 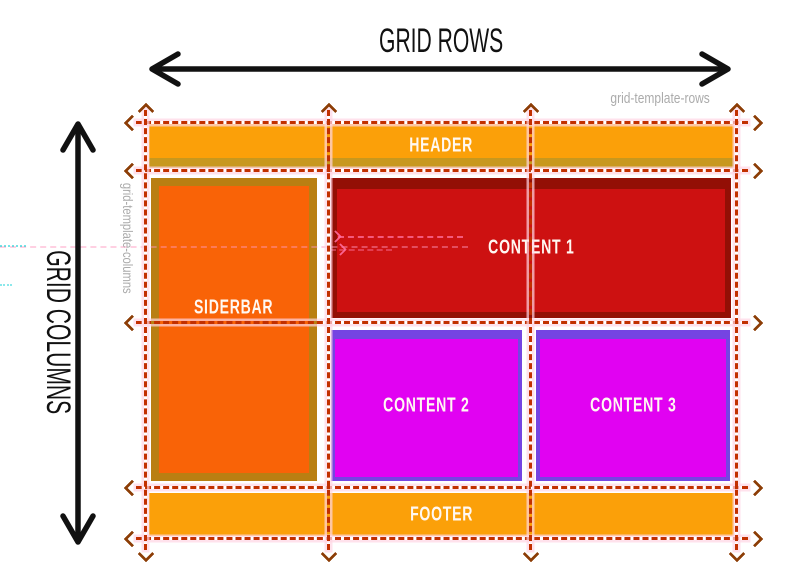 What do you see at coordinates (78, 333) in the screenshot?
I see `grid-columns-arrow` at bounding box center [78, 333].